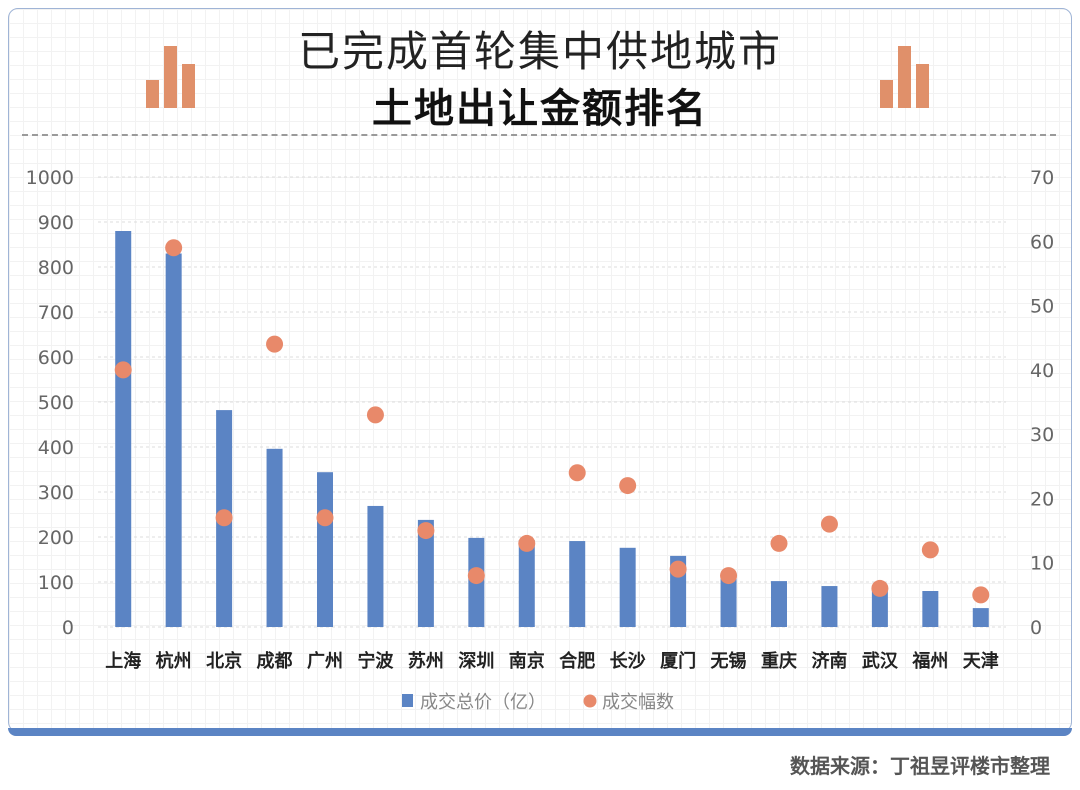 The height and width of the screenshot is (790, 1080). Describe the element at coordinates (123, 661) in the screenshot. I see `x-tick-label: 上海` at that location.